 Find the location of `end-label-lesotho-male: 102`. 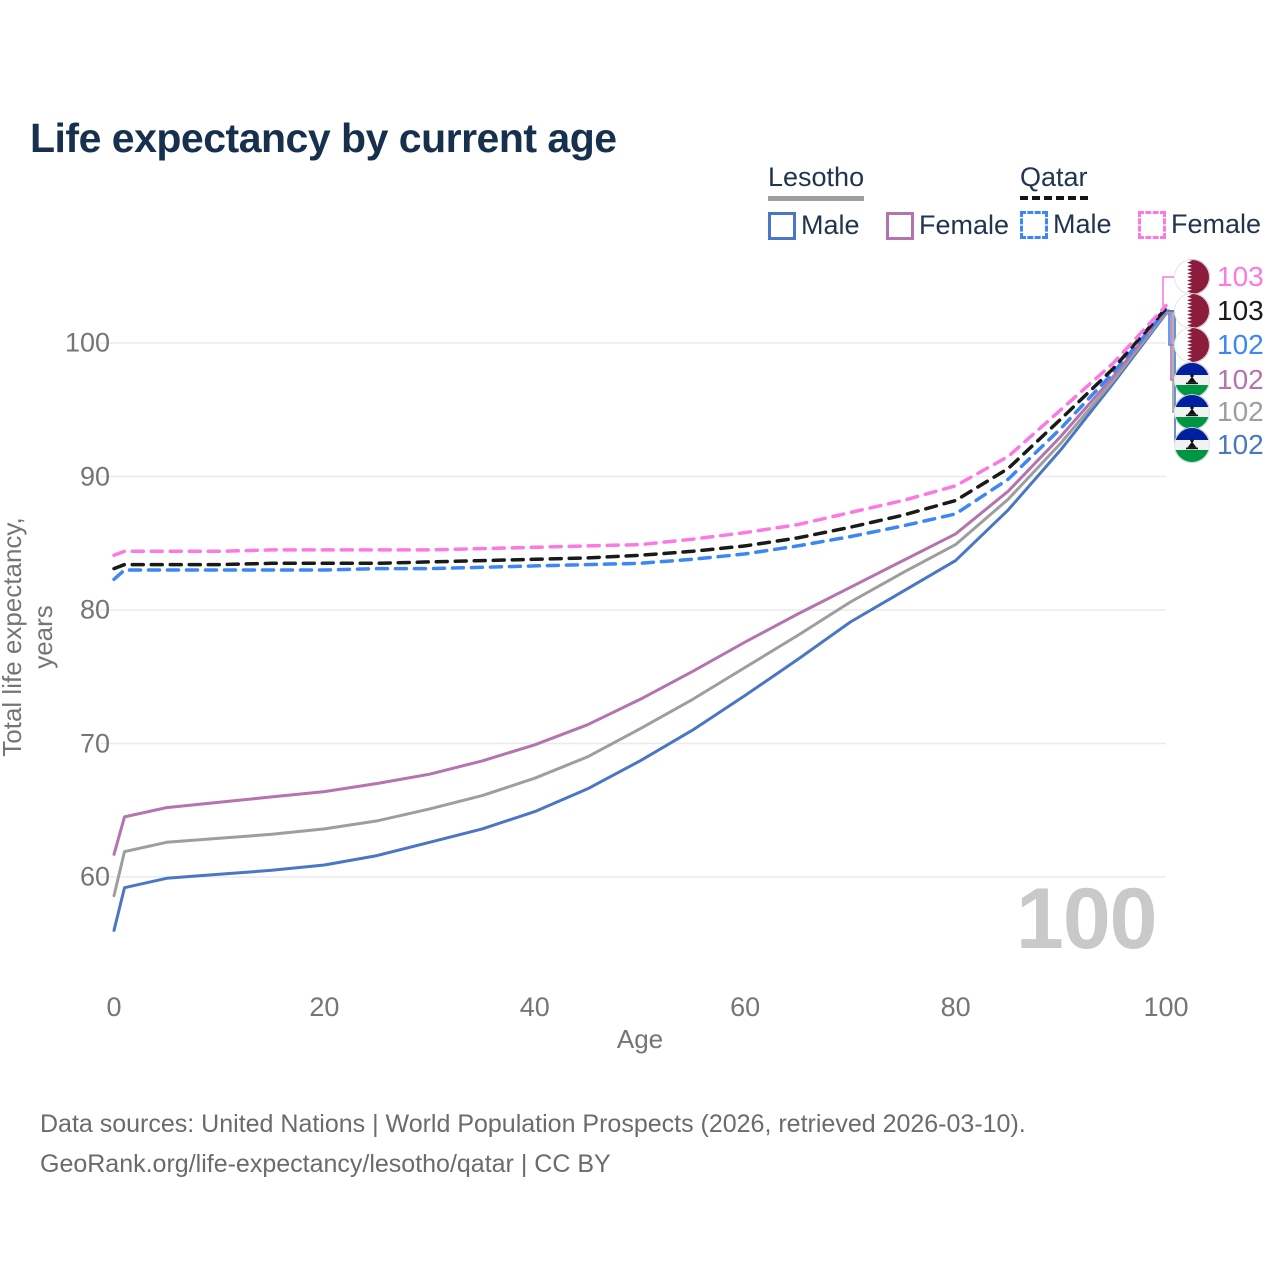

end-label-lesotho-male: 102 is located at coordinates (1219, 445).